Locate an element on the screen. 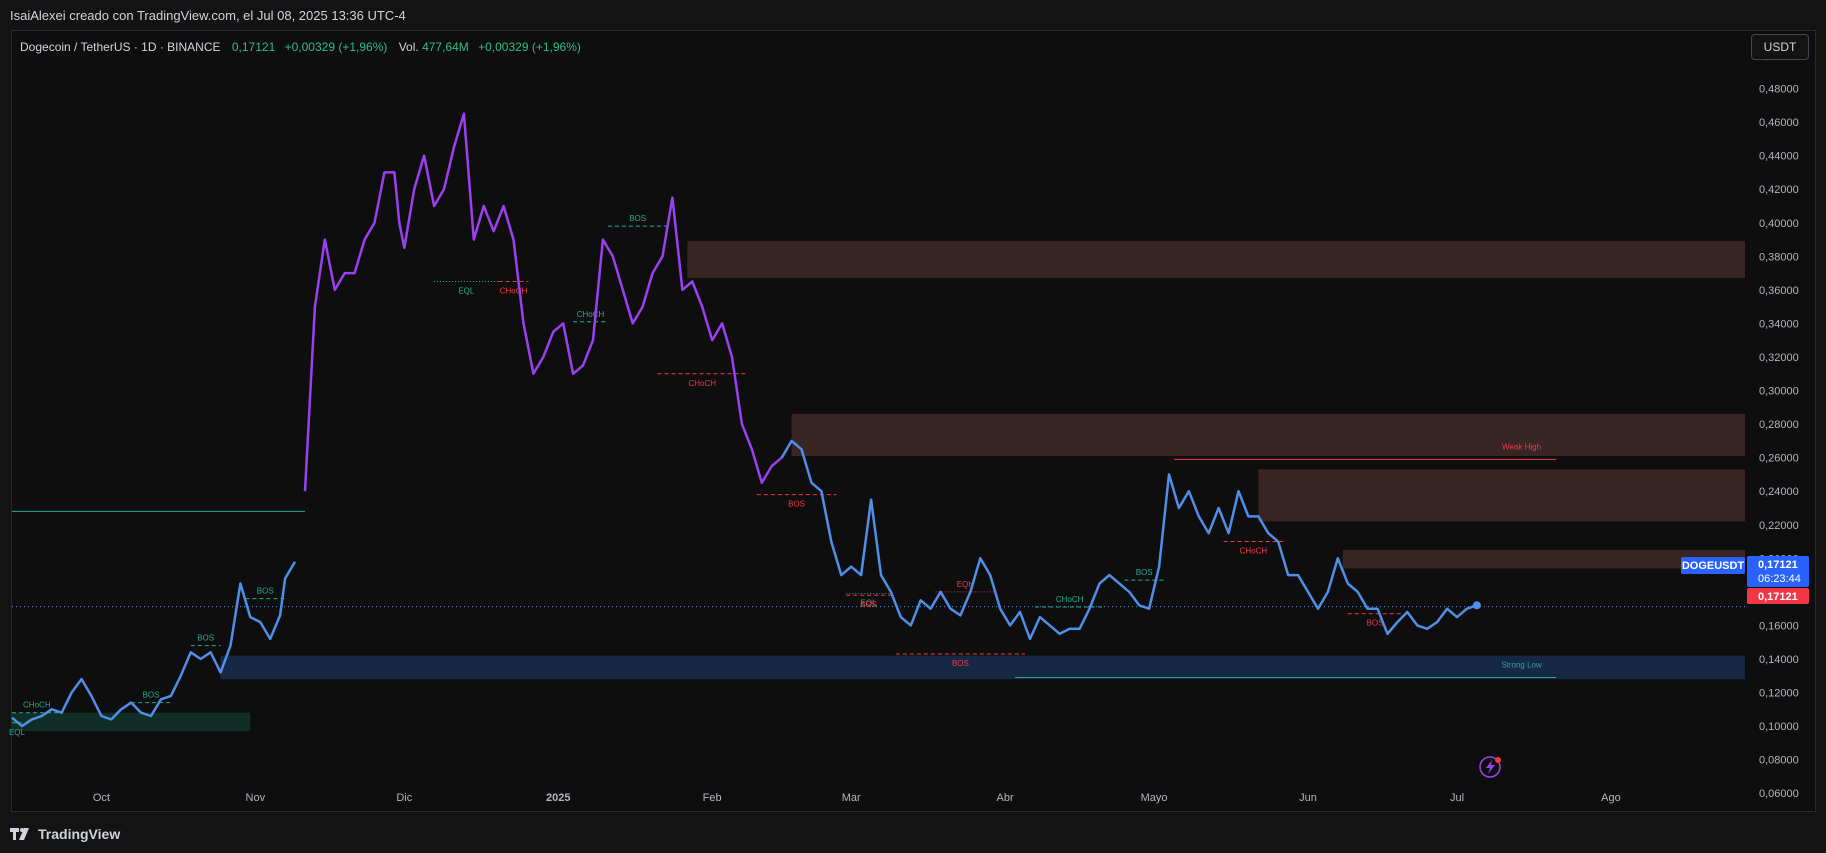  ticker-tag: DOGEUSDT is located at coordinates (1713, 566).